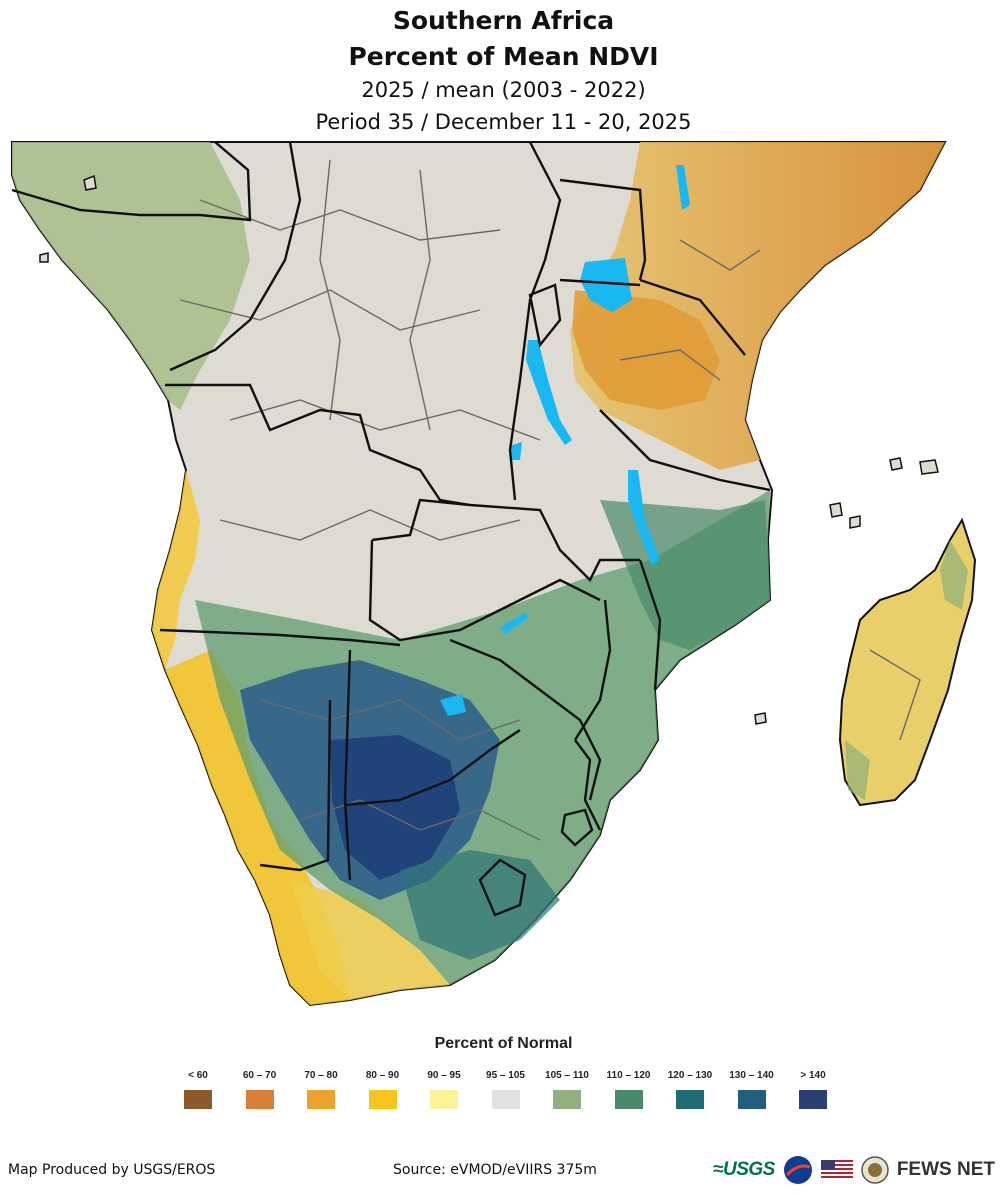 This screenshot has height=1195, width=1007. What do you see at coordinates (744, 1169) in the screenshot?
I see `usgs-logo: ≈USGS` at bounding box center [744, 1169].